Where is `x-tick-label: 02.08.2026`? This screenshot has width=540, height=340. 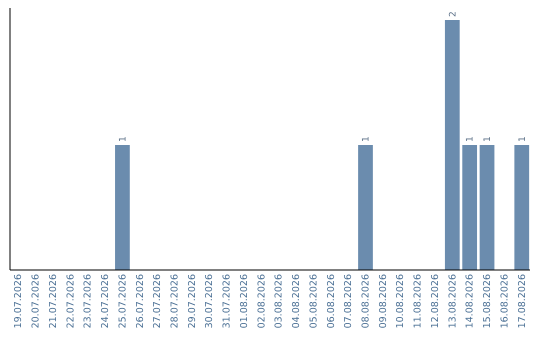 x-tick-label: 02.08.2026 is located at coordinates (262, 301).